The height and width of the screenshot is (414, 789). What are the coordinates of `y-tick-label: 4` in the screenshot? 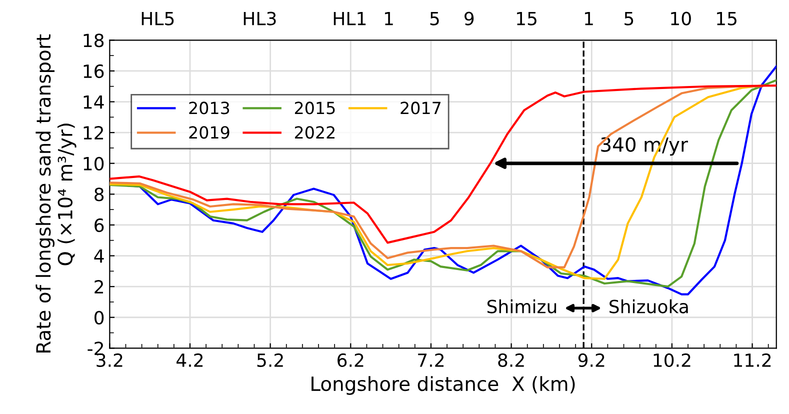 It's located at (99, 256).